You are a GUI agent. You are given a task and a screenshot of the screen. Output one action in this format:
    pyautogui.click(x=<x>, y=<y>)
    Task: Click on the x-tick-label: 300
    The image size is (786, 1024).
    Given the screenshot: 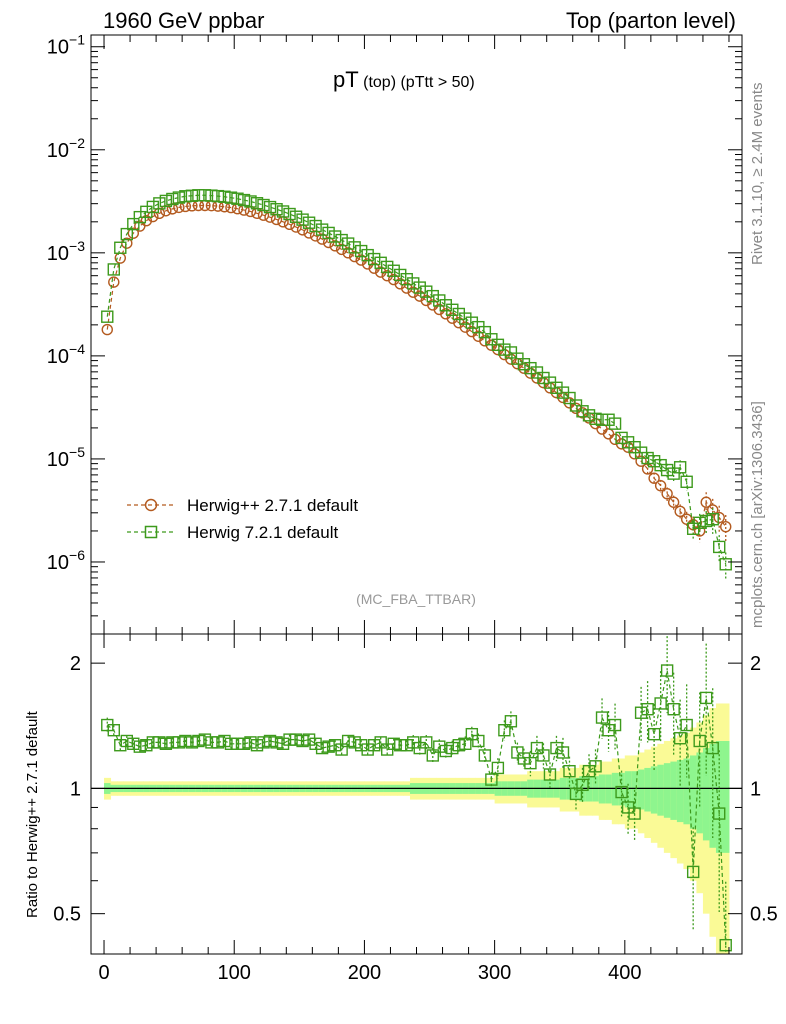 What is the action you would take?
    pyautogui.click(x=494, y=973)
    